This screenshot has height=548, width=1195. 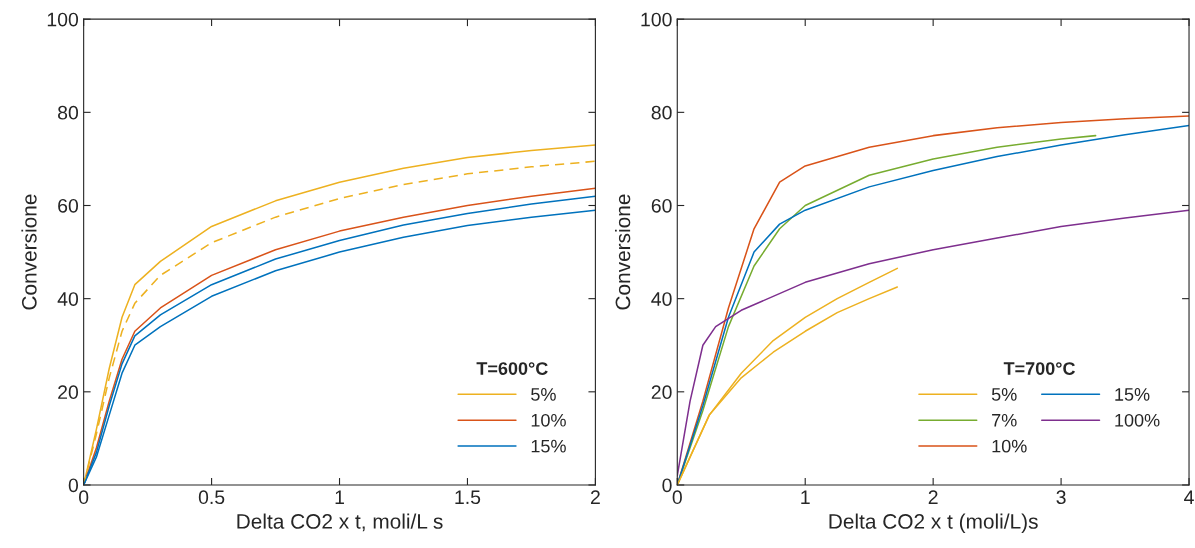 What do you see at coordinates (1137, 420) in the screenshot?
I see `legend-label: 100%` at bounding box center [1137, 420].